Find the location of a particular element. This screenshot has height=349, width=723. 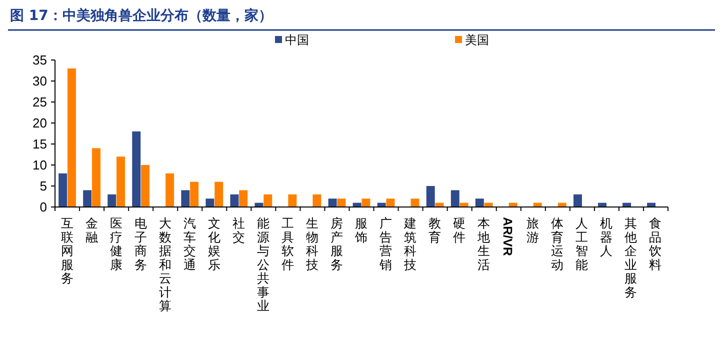

legend-label: 中国 is located at coordinates (297, 40).